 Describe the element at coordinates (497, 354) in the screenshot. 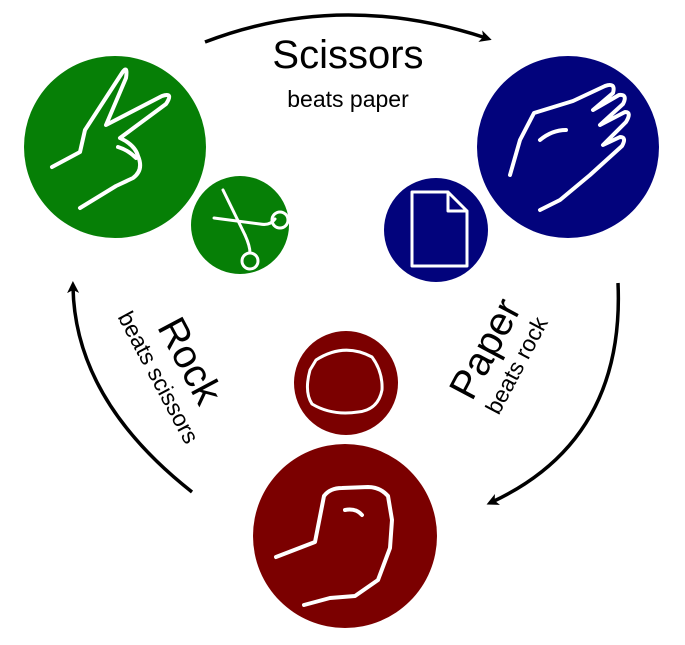

I see `paper-label-group: Paper beats rock` at that location.